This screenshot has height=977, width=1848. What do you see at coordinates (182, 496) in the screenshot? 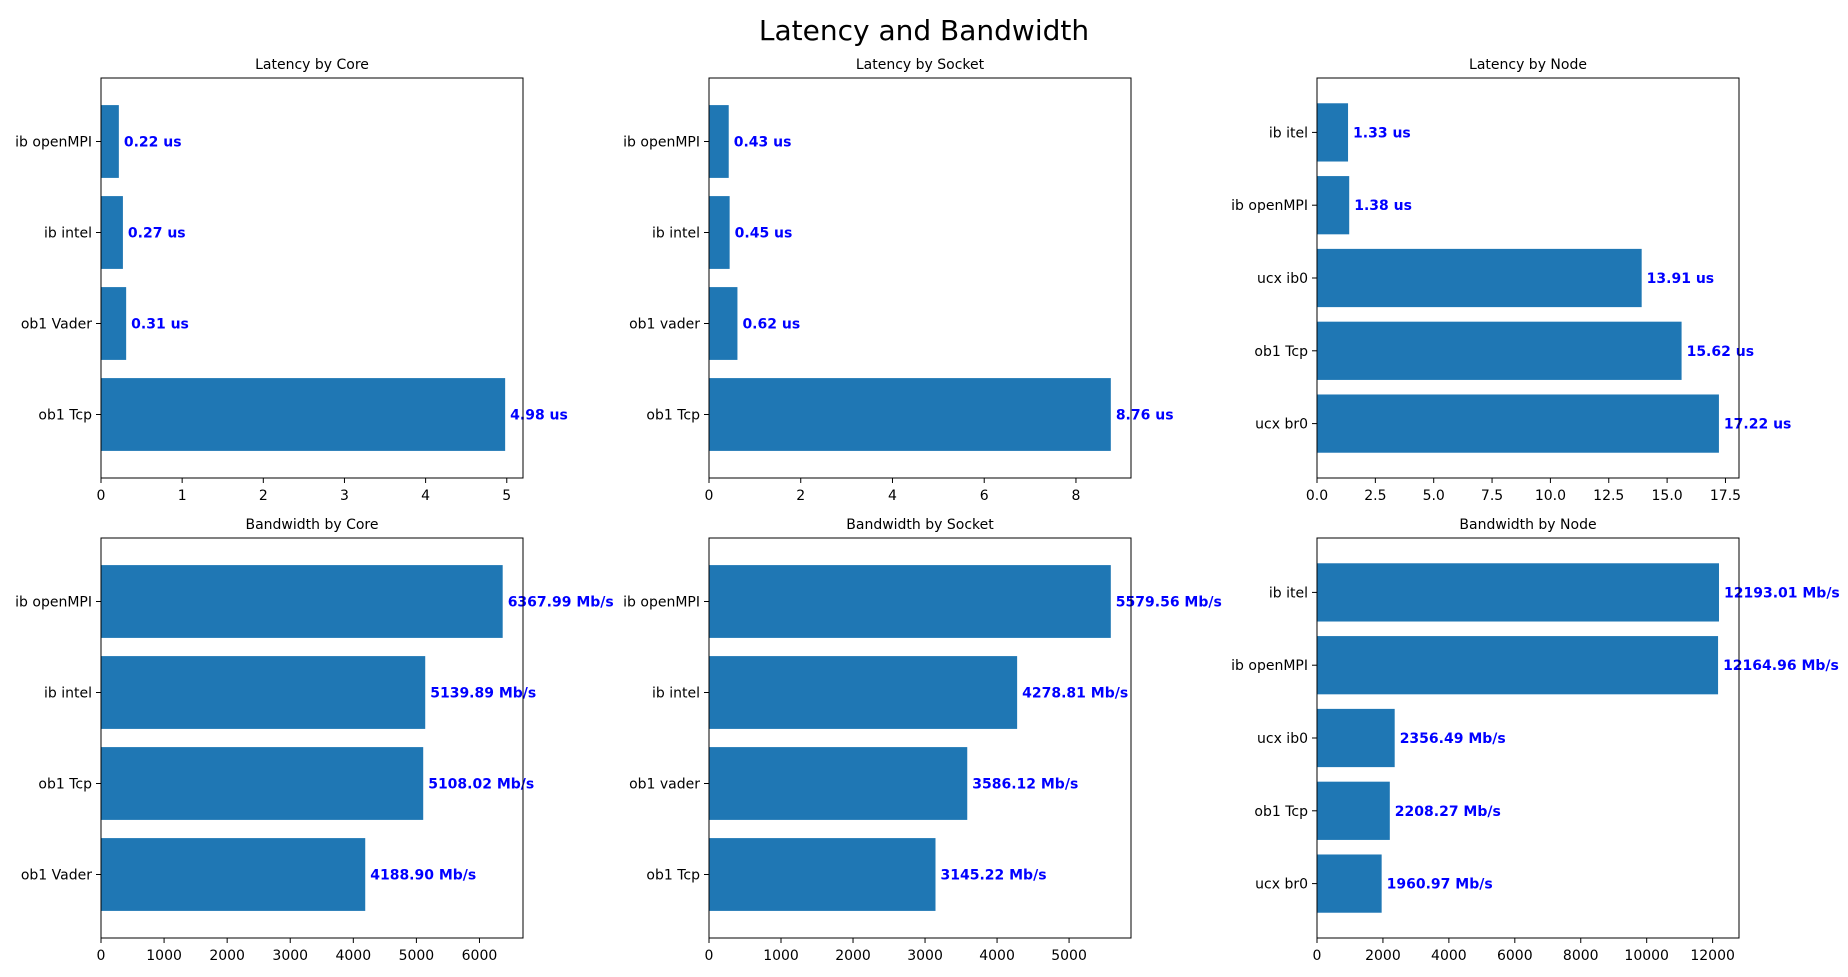
I see `x-tick-label: 1` at bounding box center [182, 496].